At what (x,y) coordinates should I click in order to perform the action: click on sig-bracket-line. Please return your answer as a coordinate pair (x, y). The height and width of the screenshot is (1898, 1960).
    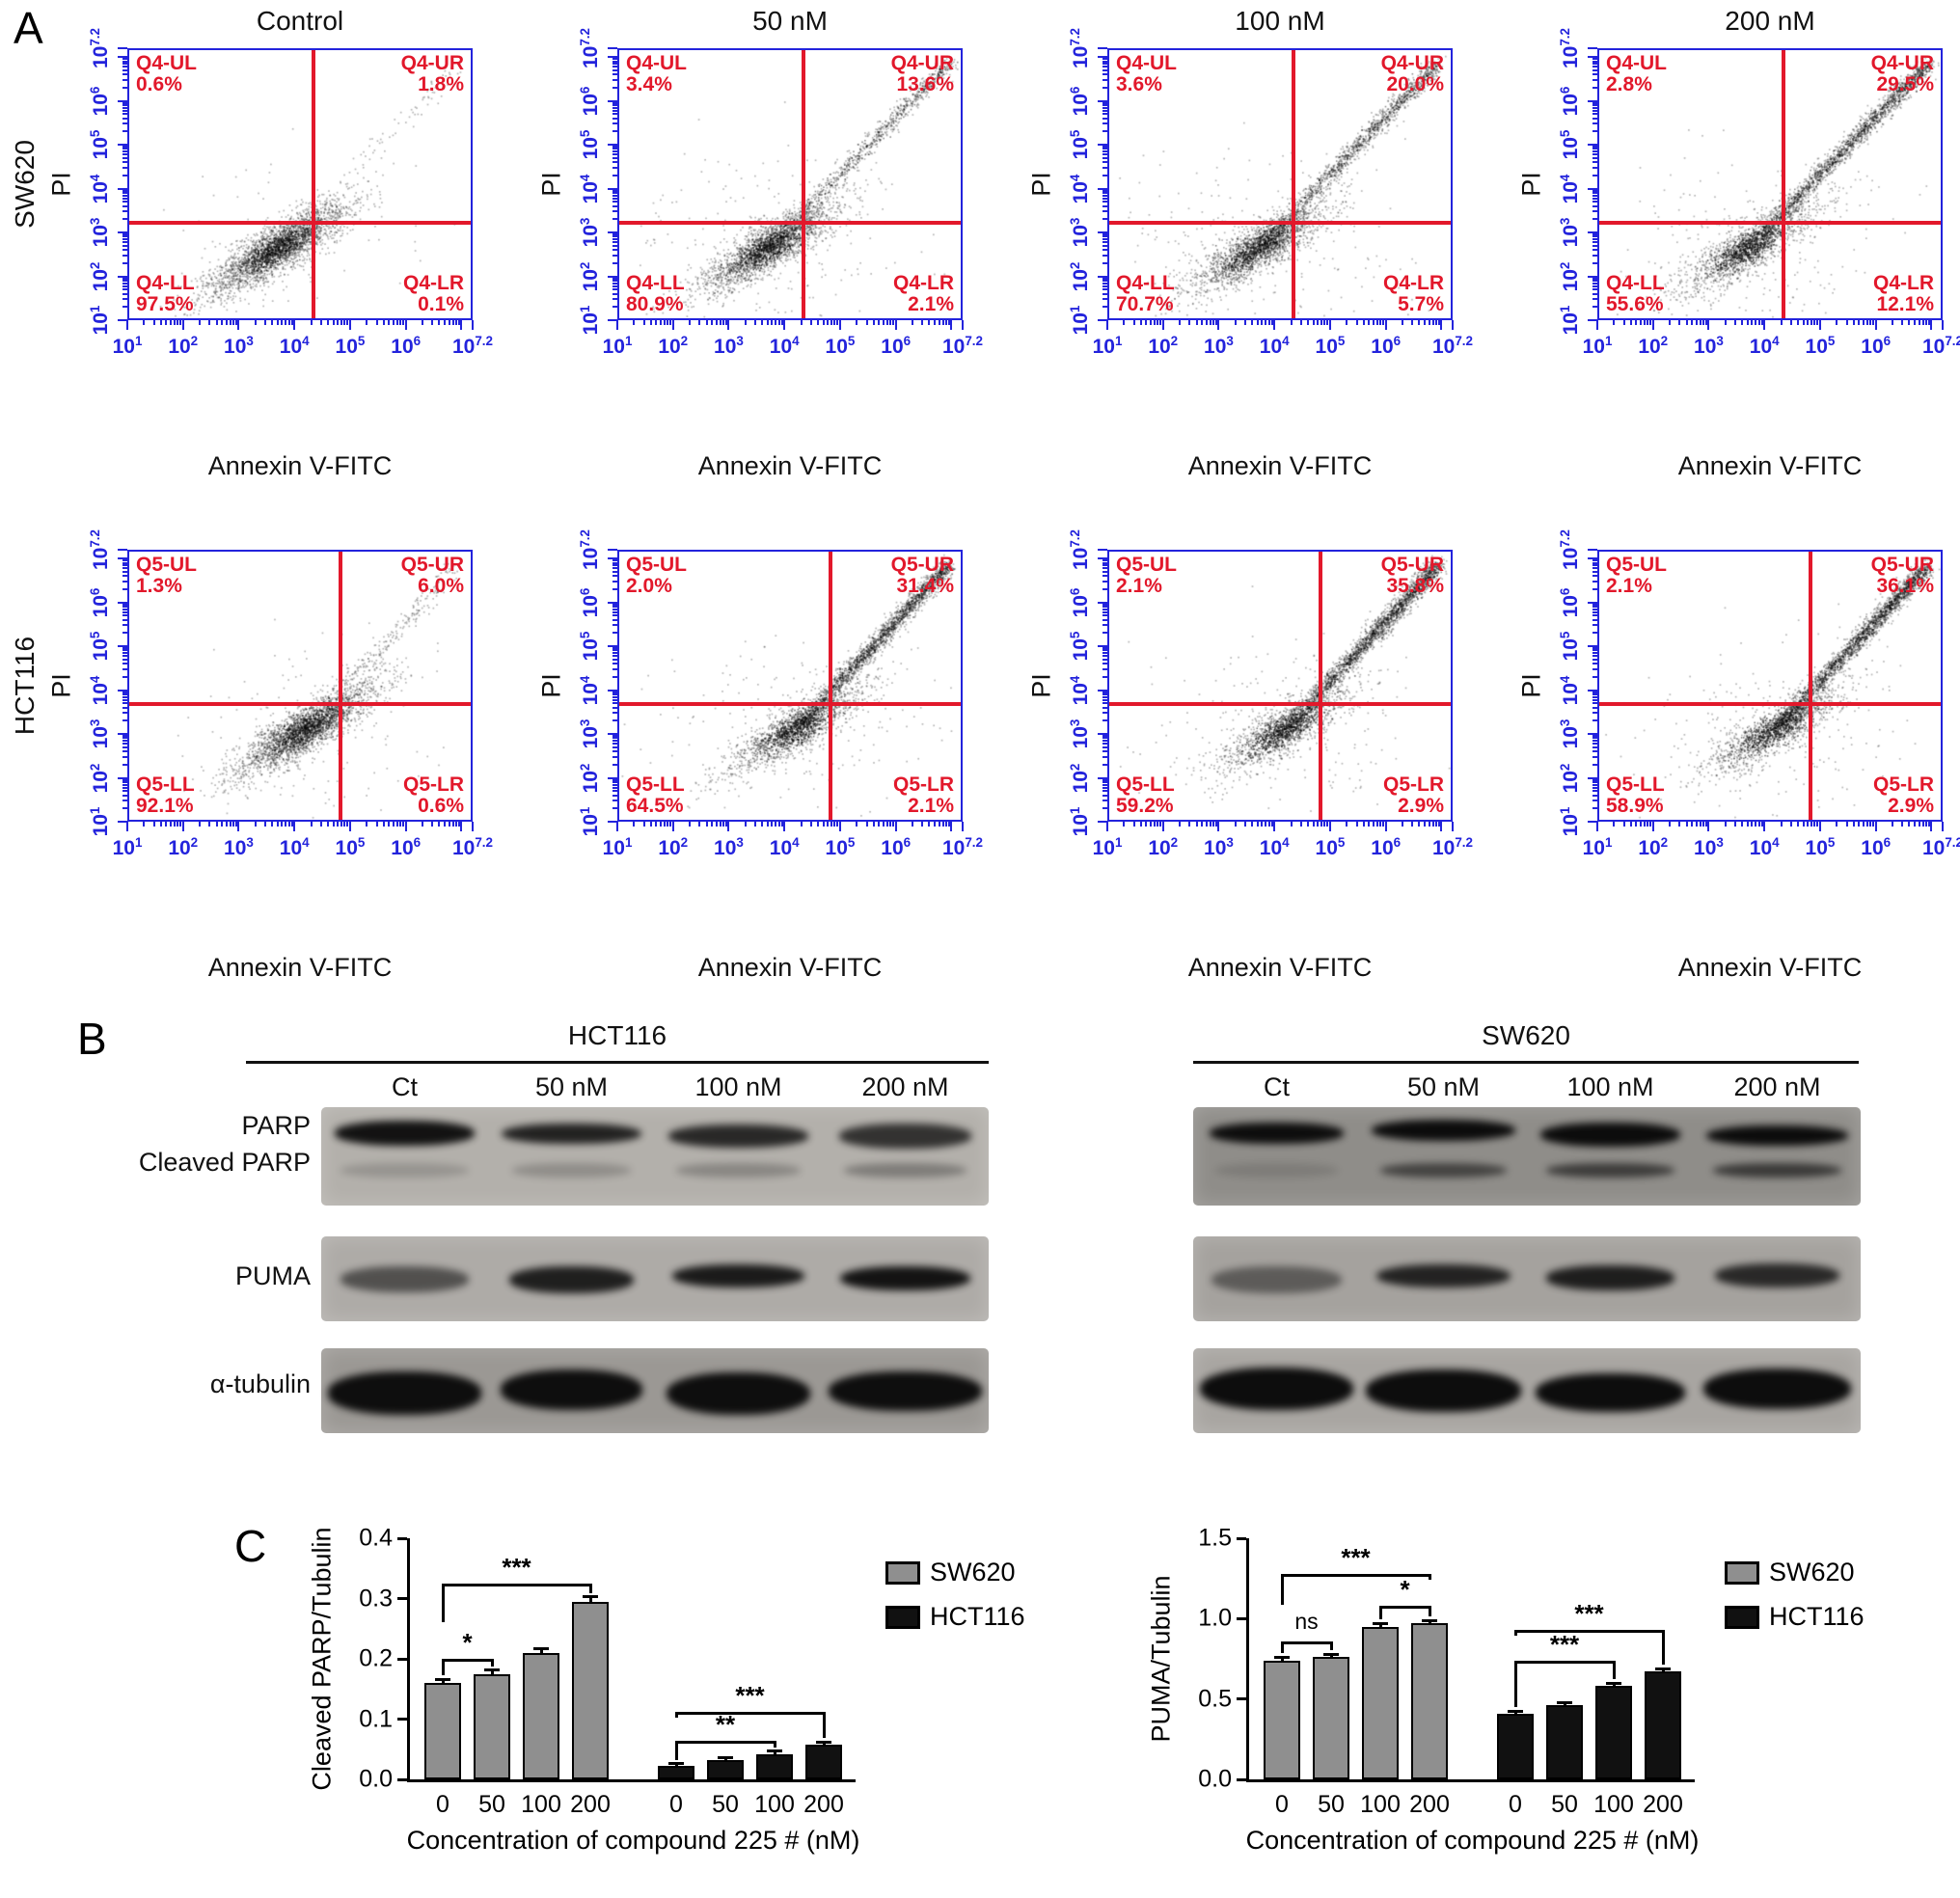
    Looking at the image, I should click on (1589, 1631).